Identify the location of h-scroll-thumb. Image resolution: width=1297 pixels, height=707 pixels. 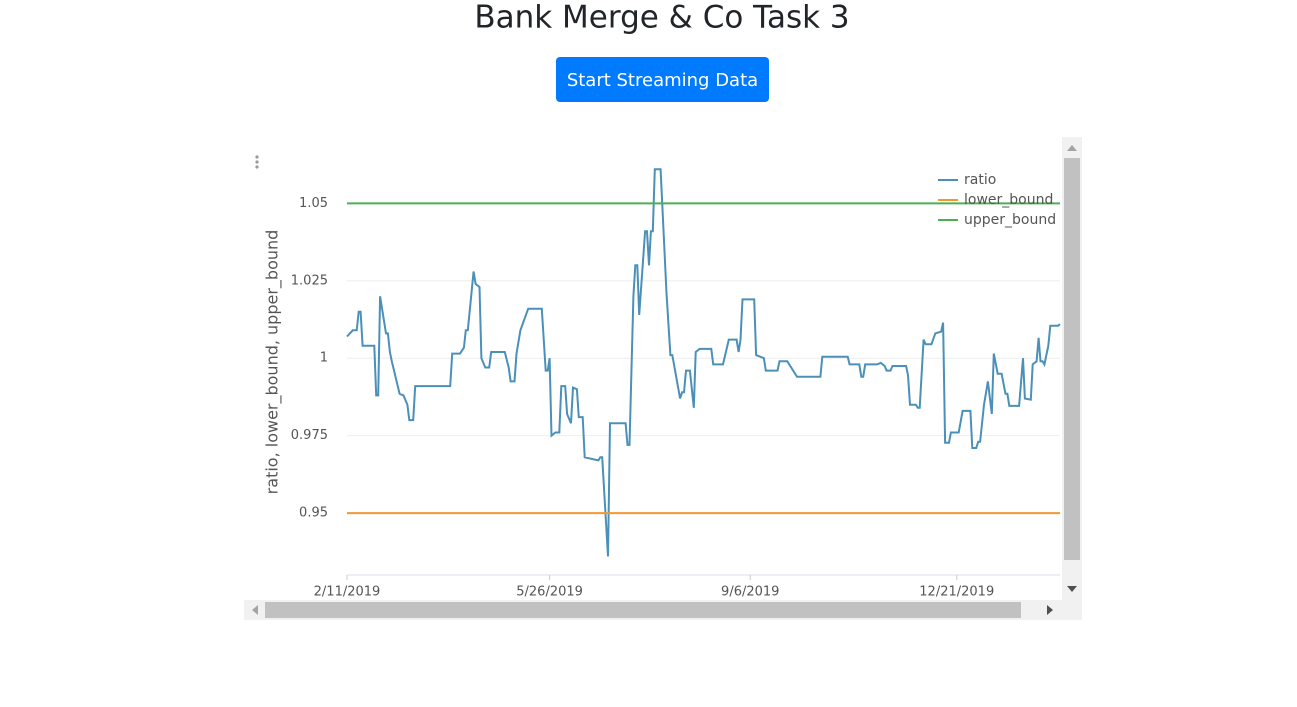
(643, 610).